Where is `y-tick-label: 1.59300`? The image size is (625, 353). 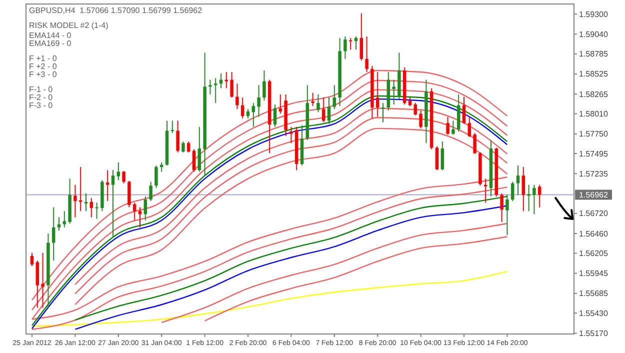
y-tick-label: 1.59300 is located at coordinates (593, 14).